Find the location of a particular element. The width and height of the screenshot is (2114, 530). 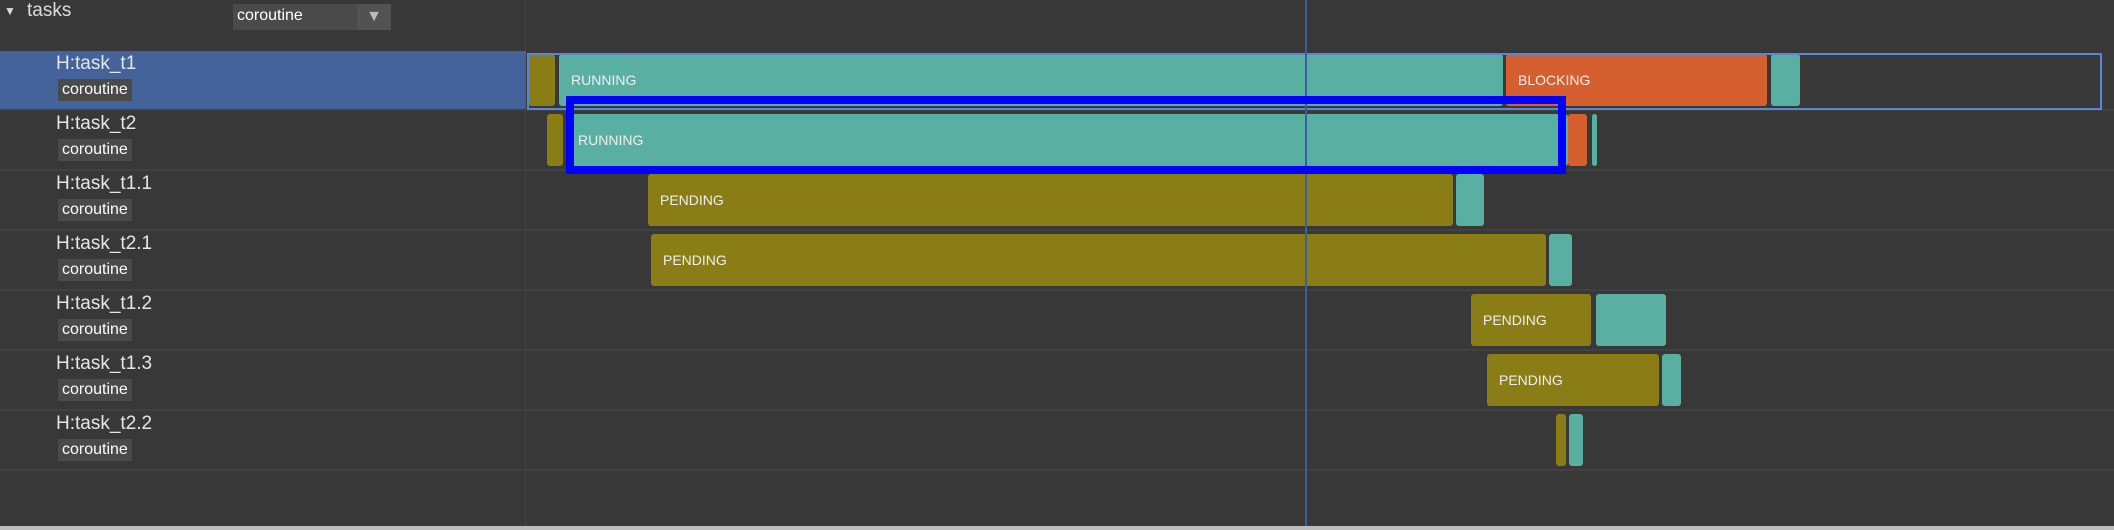

task-name: H:task_t2.1 is located at coordinates (104, 243).